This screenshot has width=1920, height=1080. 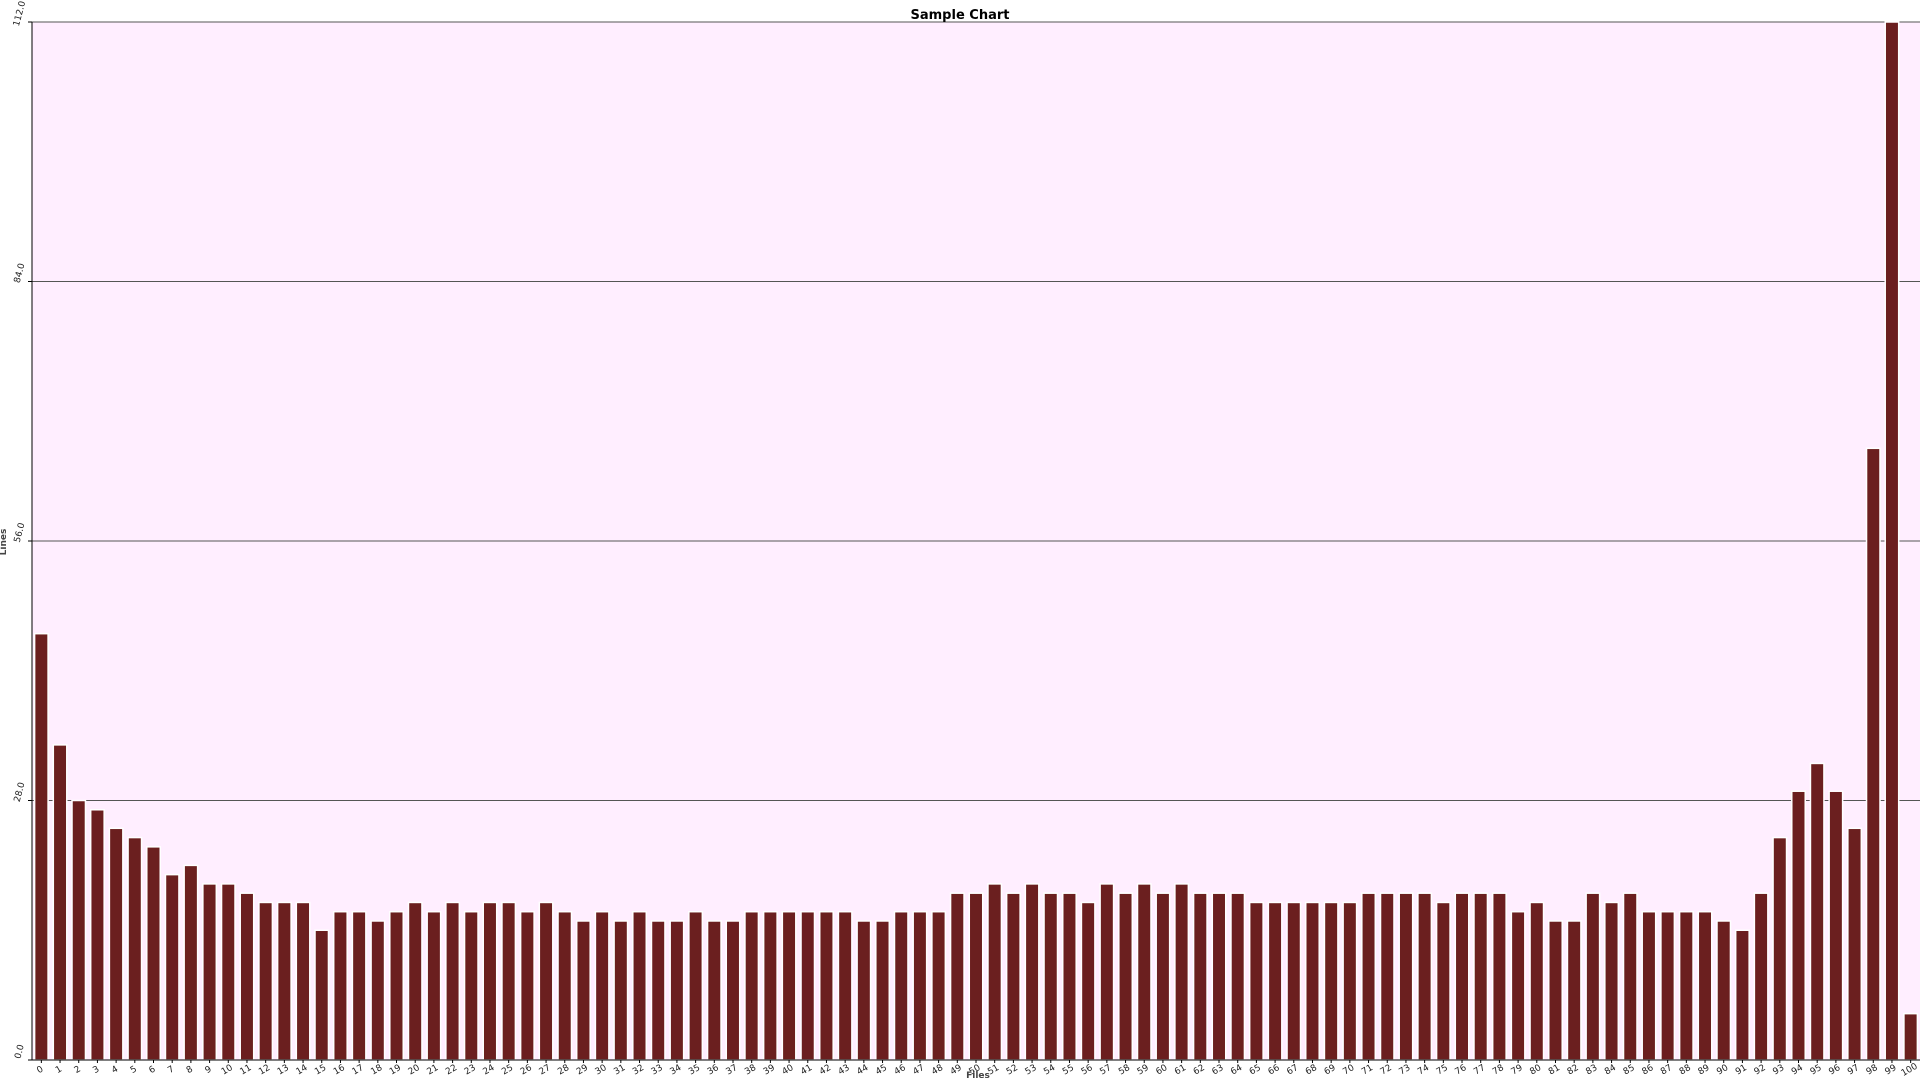 I want to click on x-tick-label: 66, so click(x=1274, y=1070).